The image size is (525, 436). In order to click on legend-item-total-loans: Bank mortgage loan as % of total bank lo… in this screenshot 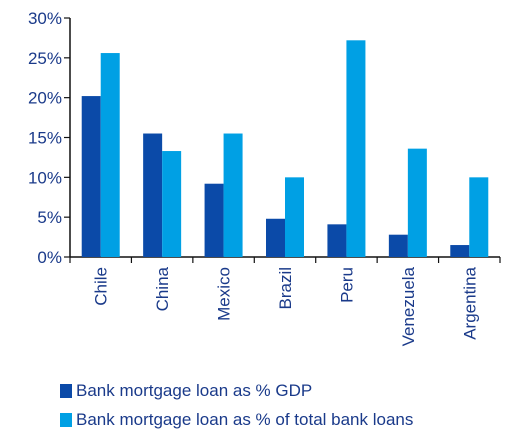, I will do `click(236, 419)`.